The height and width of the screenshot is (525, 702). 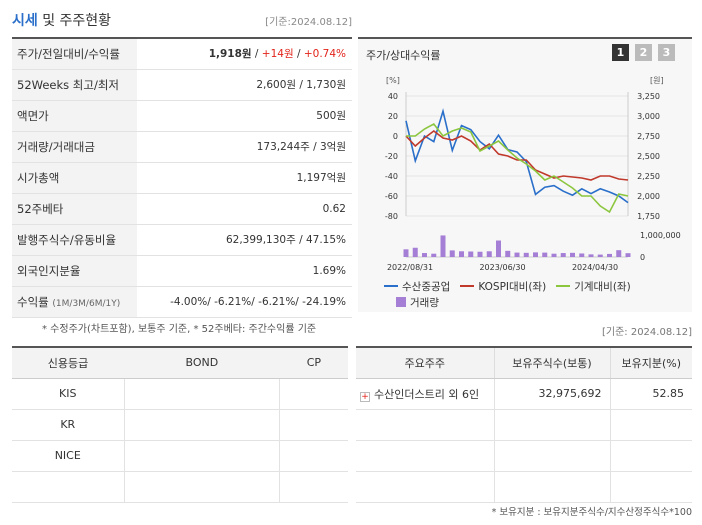 What do you see at coordinates (68, 362) in the screenshot?
I see `col-header: 신용등급` at bounding box center [68, 362].